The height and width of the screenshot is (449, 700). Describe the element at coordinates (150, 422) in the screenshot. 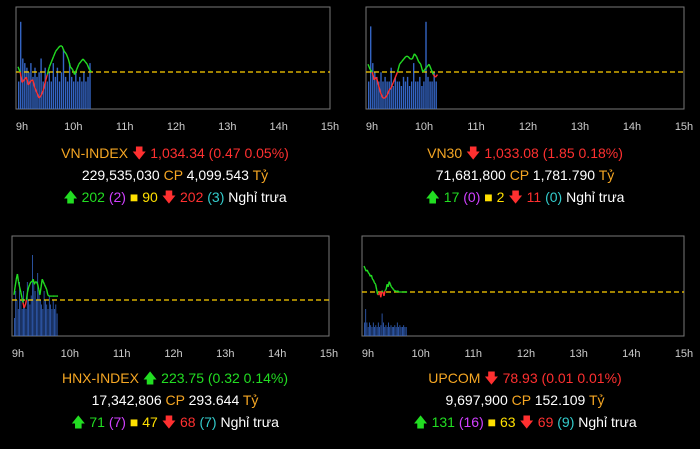

I see `unchanged-count: 47` at that location.